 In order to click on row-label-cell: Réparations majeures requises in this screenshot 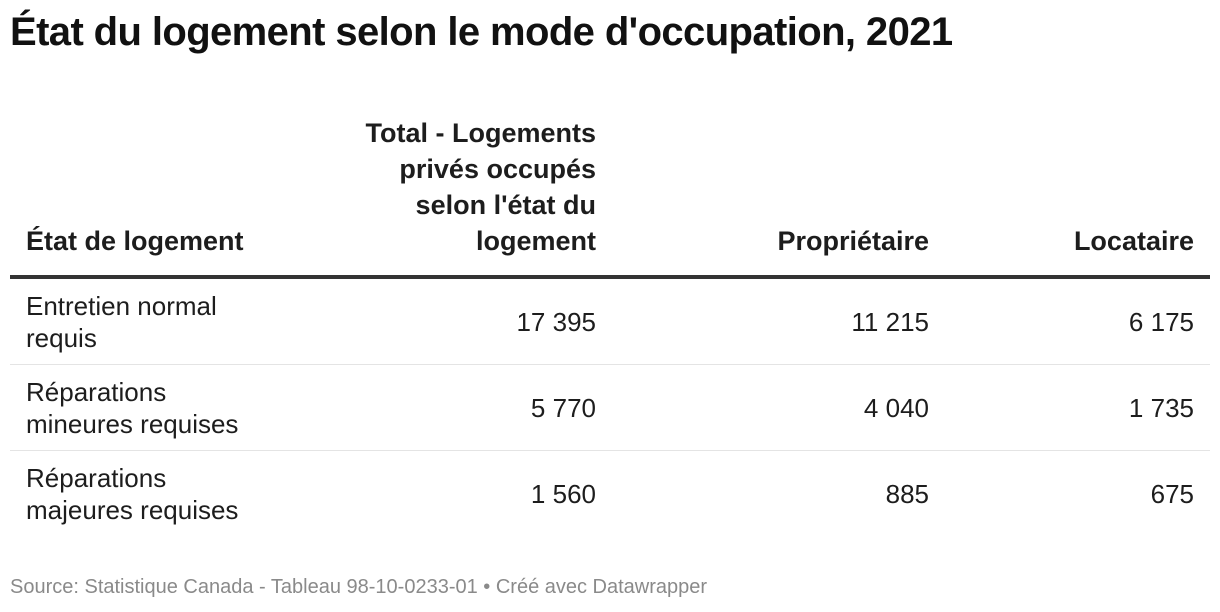, I will do `click(130, 494)`.